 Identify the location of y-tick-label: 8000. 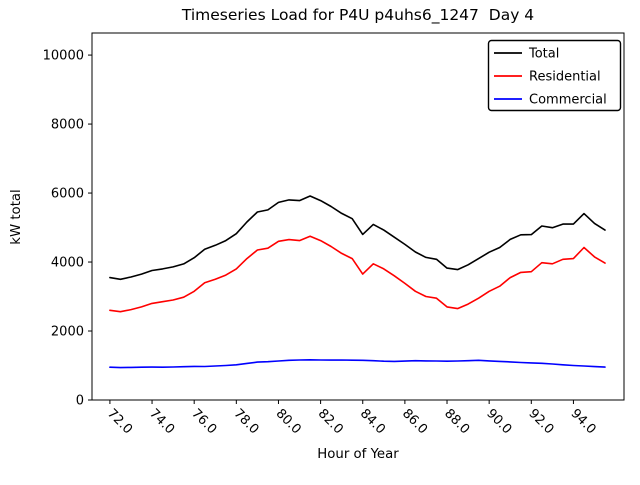
(67, 125).